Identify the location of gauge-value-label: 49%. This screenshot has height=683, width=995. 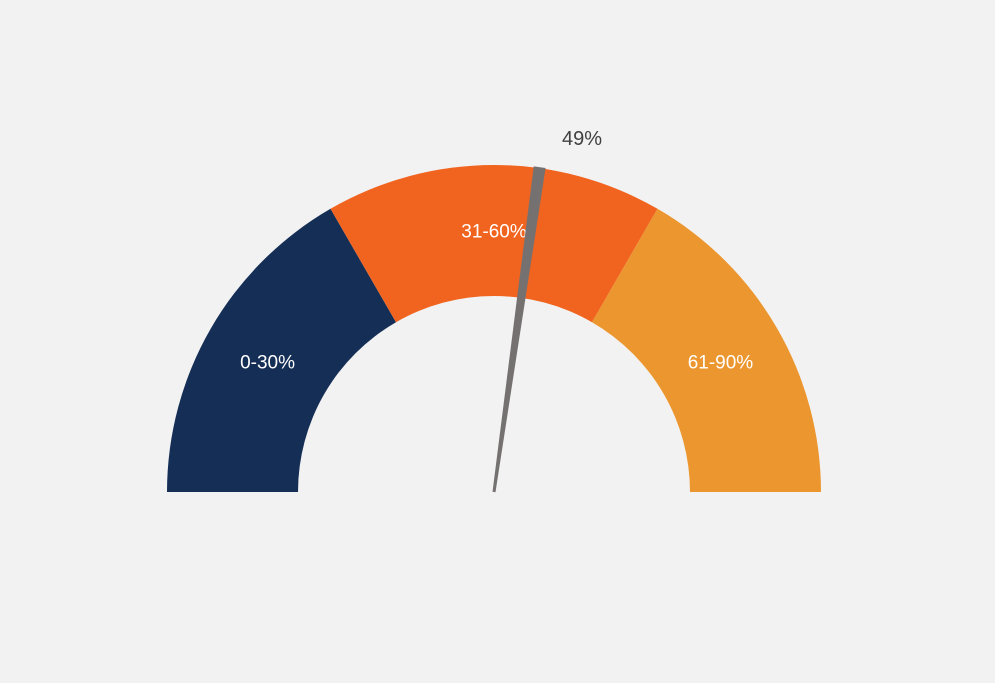
(582, 139).